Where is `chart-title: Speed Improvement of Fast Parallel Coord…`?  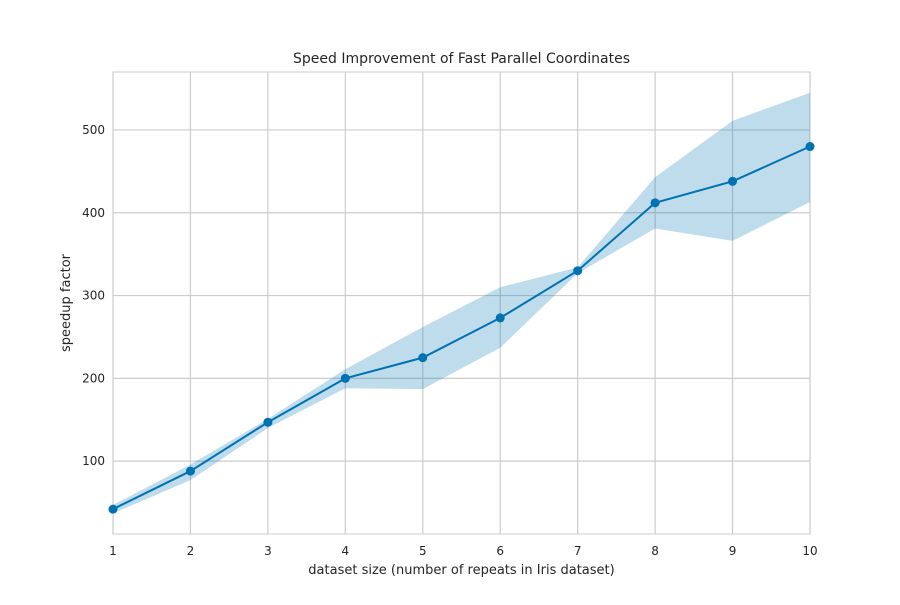 chart-title: Speed Improvement of Fast Parallel Coord… is located at coordinates (461, 59).